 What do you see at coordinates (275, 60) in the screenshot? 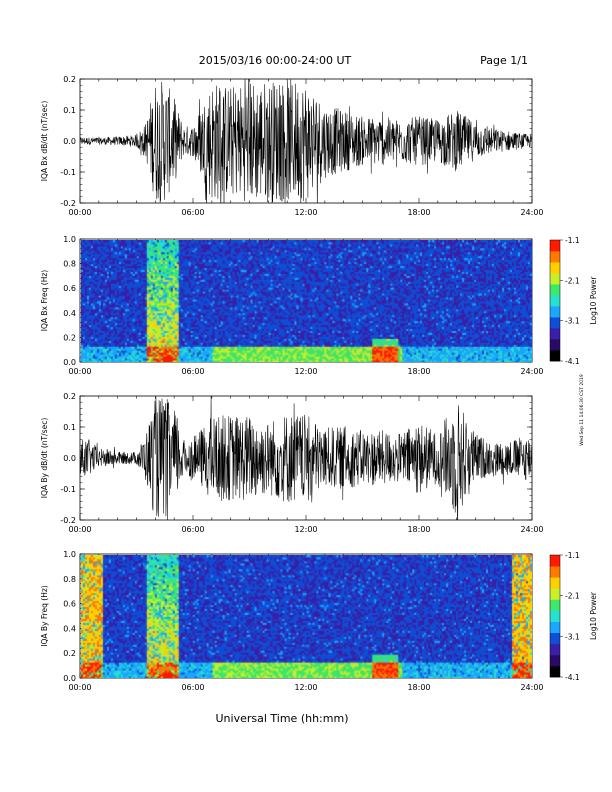
I see `chart-title: 2015/03/16 00:00-24:00 UT` at bounding box center [275, 60].